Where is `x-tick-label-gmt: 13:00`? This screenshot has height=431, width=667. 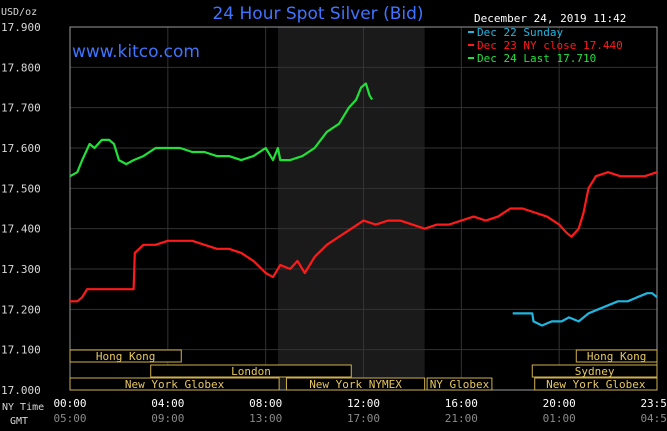 x-tick-label-gmt: 13:00 is located at coordinates (265, 418).